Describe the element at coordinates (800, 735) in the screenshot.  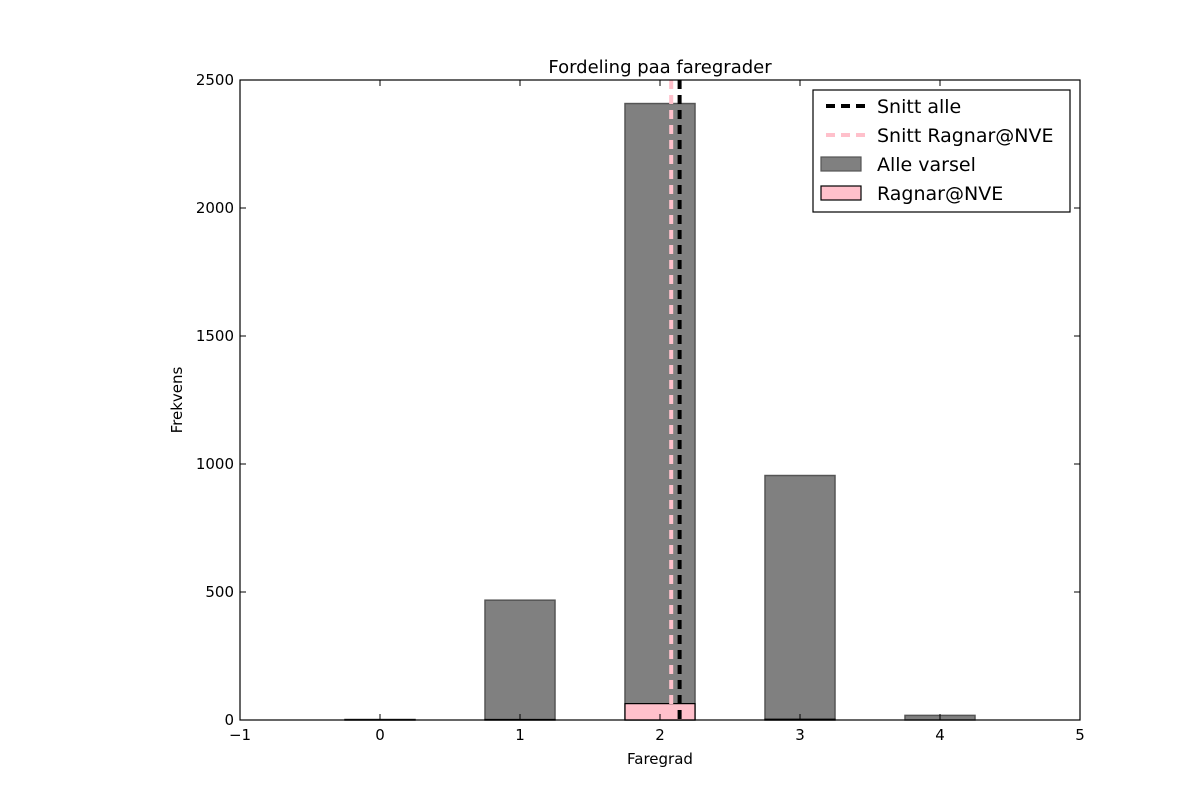
I see `x-tick-label: 3` at that location.